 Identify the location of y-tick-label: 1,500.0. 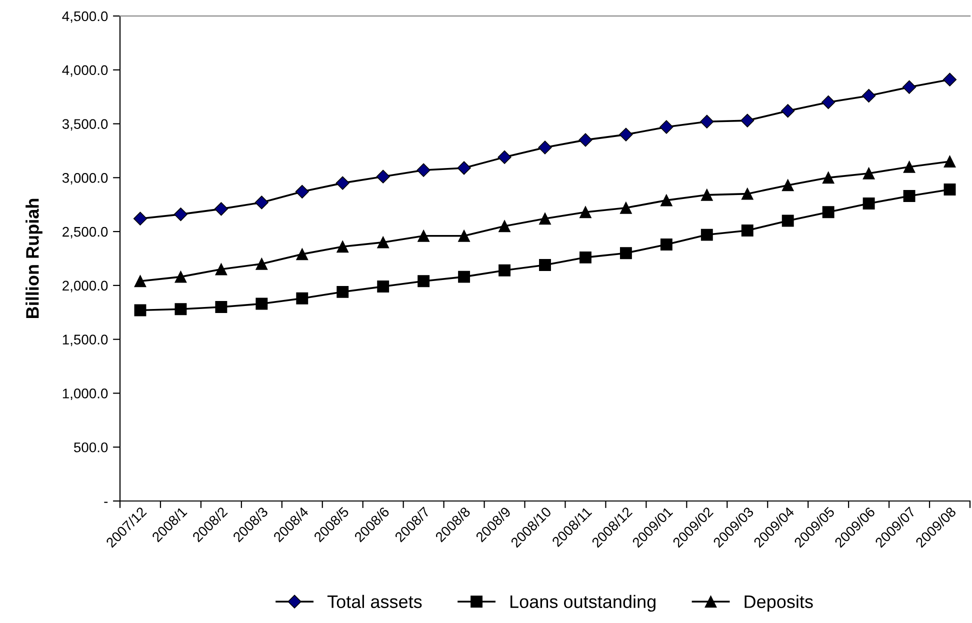
(85, 340).